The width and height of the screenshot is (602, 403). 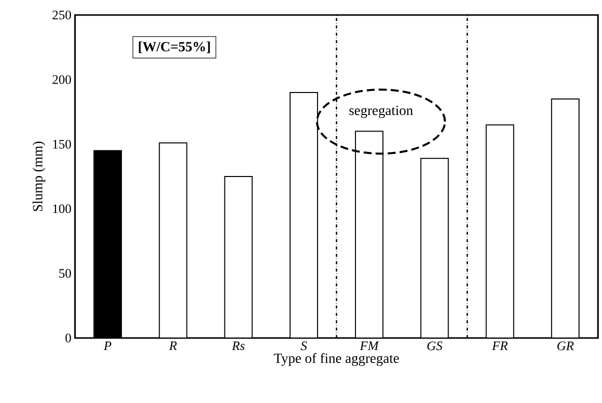 I want to click on x-tick-label: P, so click(x=108, y=346).